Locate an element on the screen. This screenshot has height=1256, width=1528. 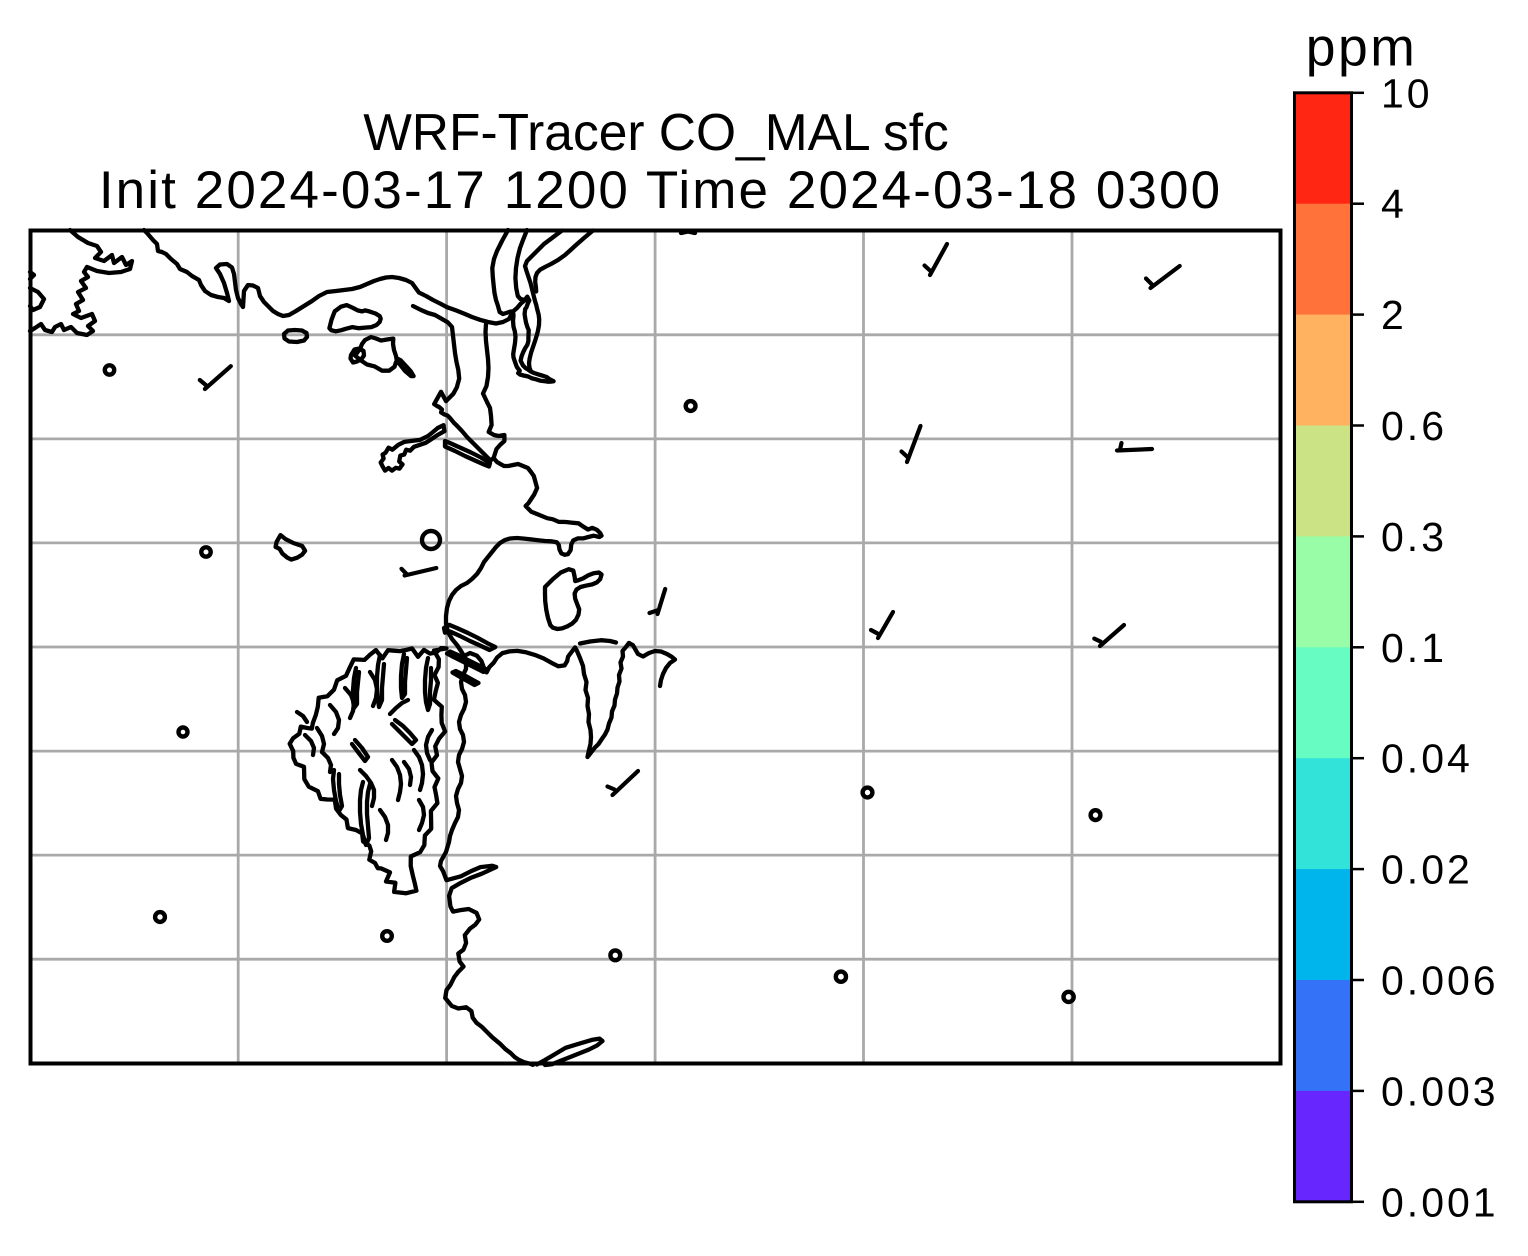
svg-text: 0.6 is located at coordinates (1414, 426).